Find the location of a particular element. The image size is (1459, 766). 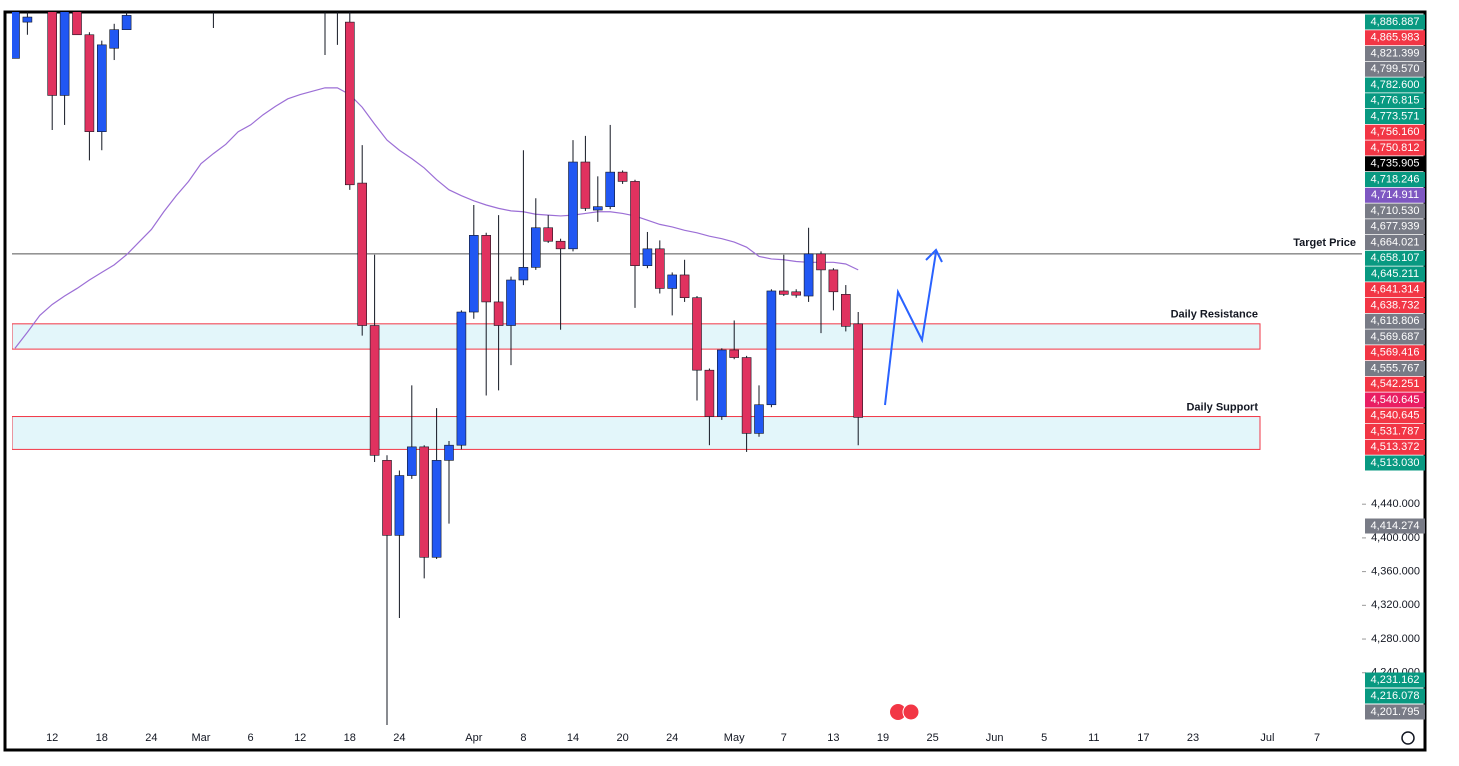

price-label: 4,710.530 is located at coordinates (1395, 211).